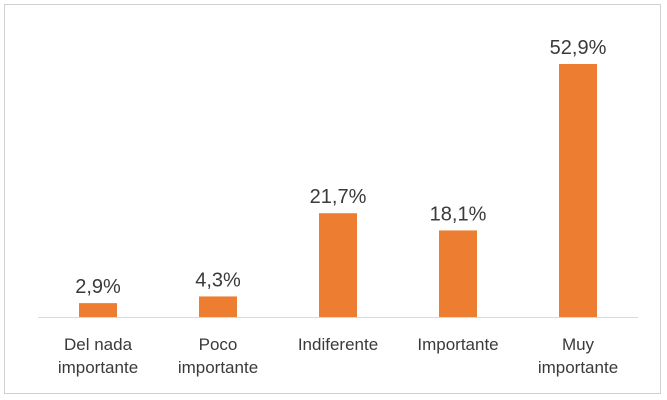 Image resolution: width=667 pixels, height=400 pixels. I want to click on category-label-3: Importante, so click(457, 344).